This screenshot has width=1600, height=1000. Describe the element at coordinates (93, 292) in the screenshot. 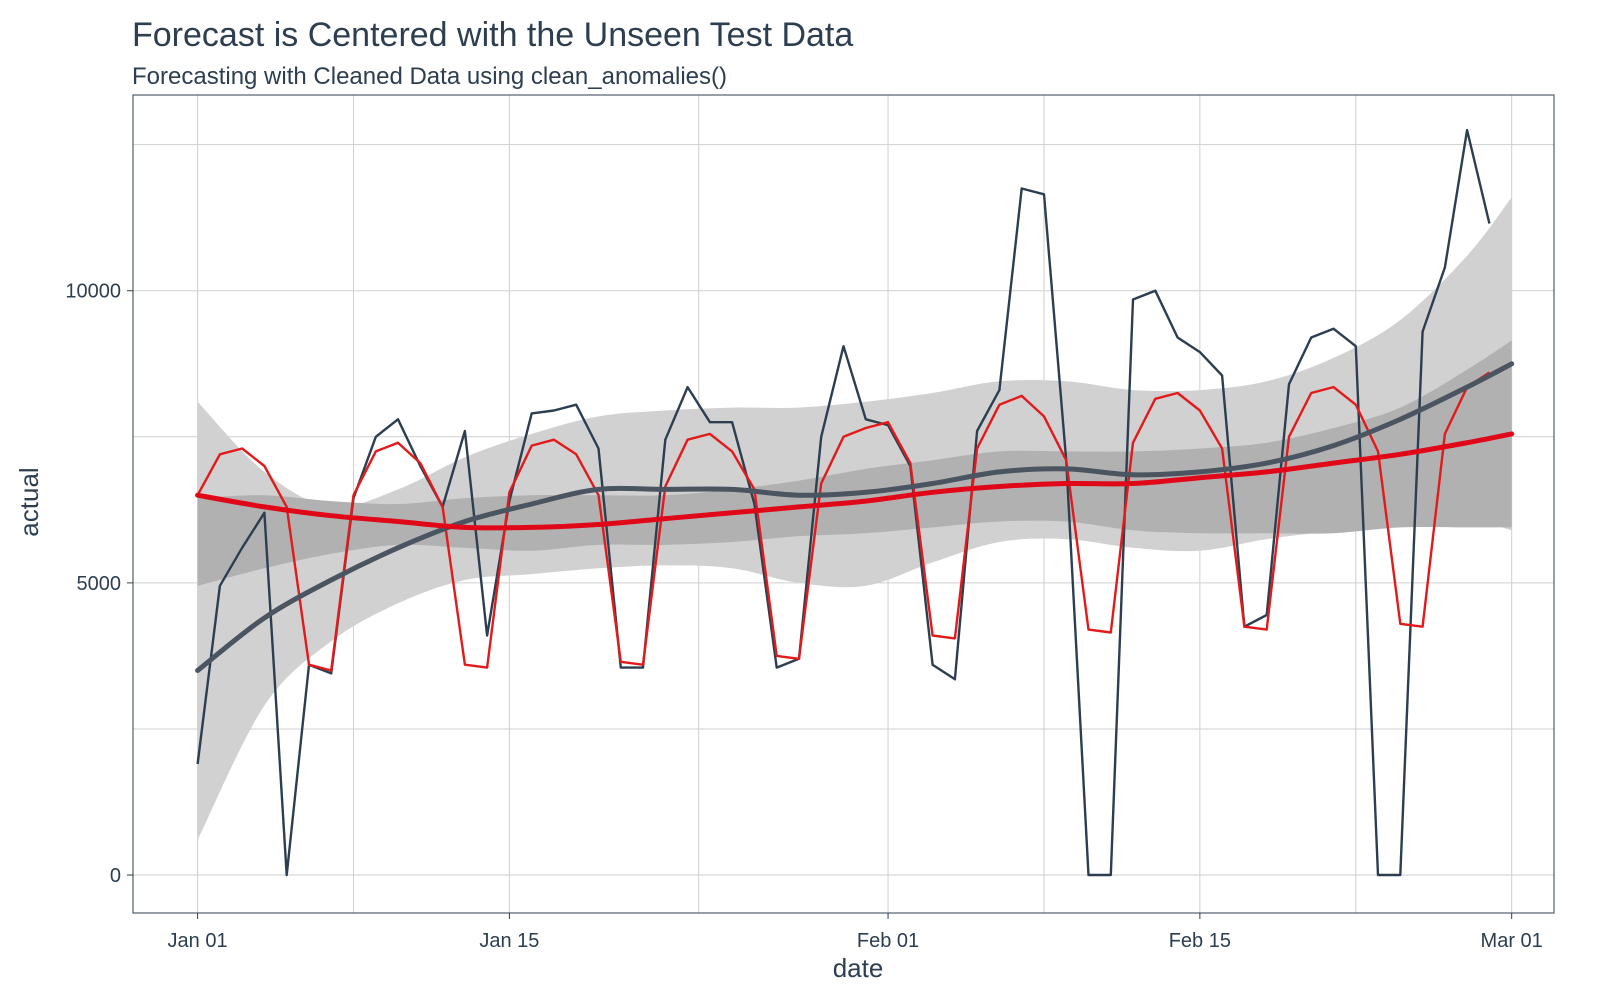

I see `y-tick-label-2: 10000` at that location.